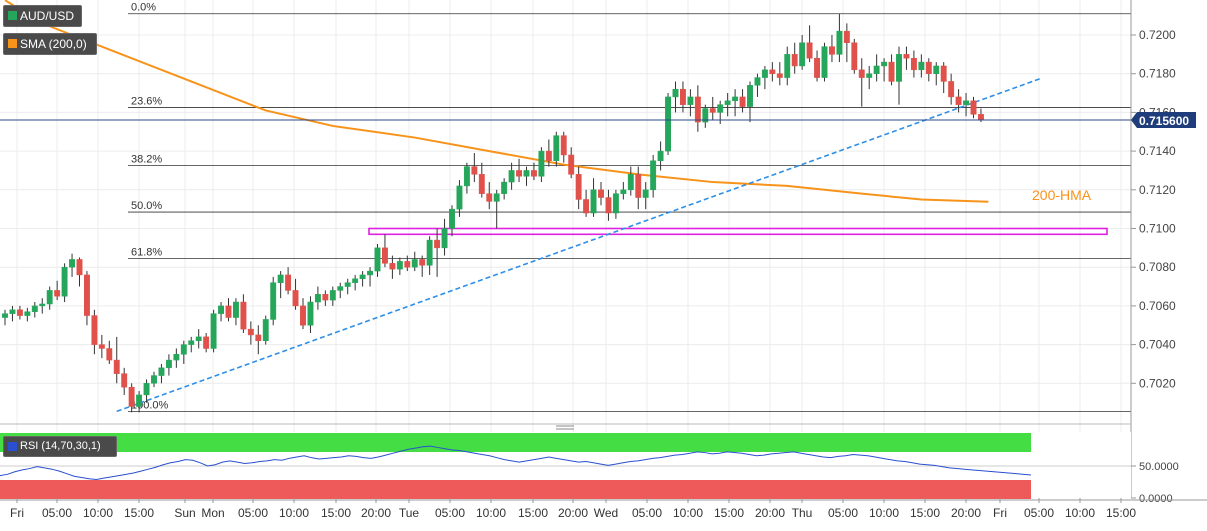 This screenshot has width=1207, height=531. Describe the element at coordinates (1157, 190) in the screenshot. I see `price-axis-label: 0.7120` at that location.